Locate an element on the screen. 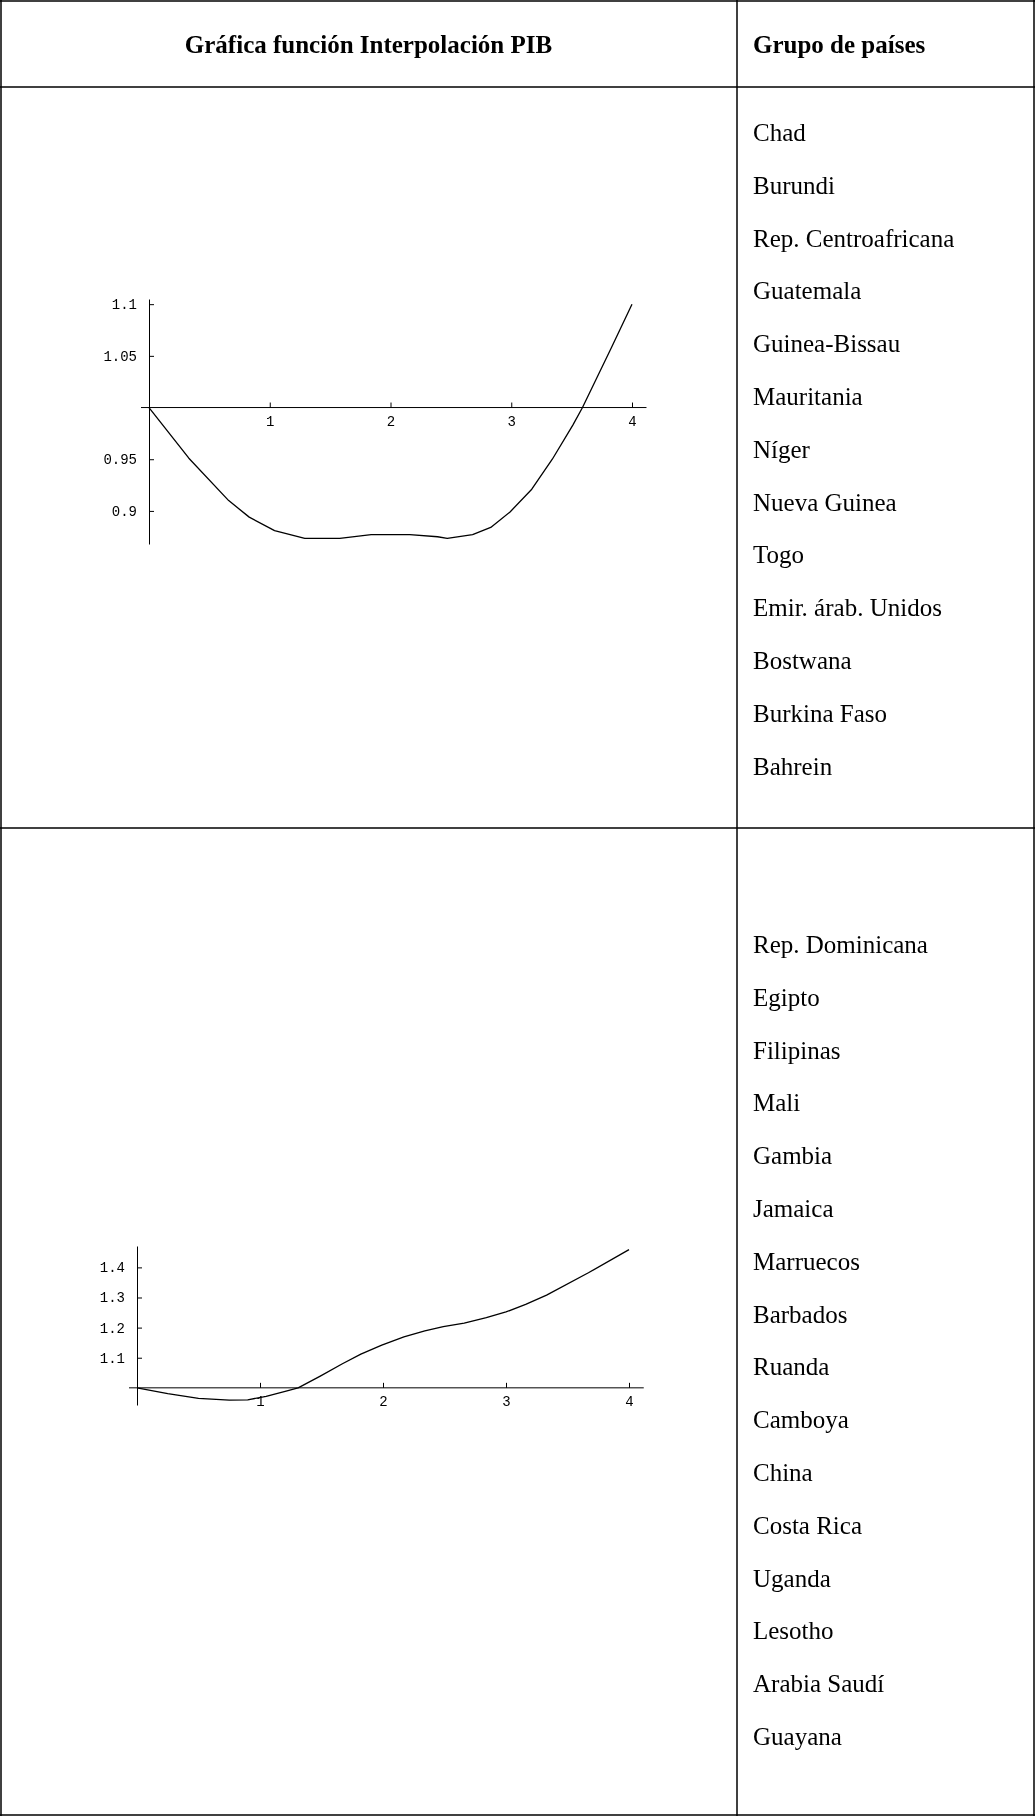 This screenshot has height=1816, width=1035. y-tick-label: 1.05 is located at coordinates (120, 356).